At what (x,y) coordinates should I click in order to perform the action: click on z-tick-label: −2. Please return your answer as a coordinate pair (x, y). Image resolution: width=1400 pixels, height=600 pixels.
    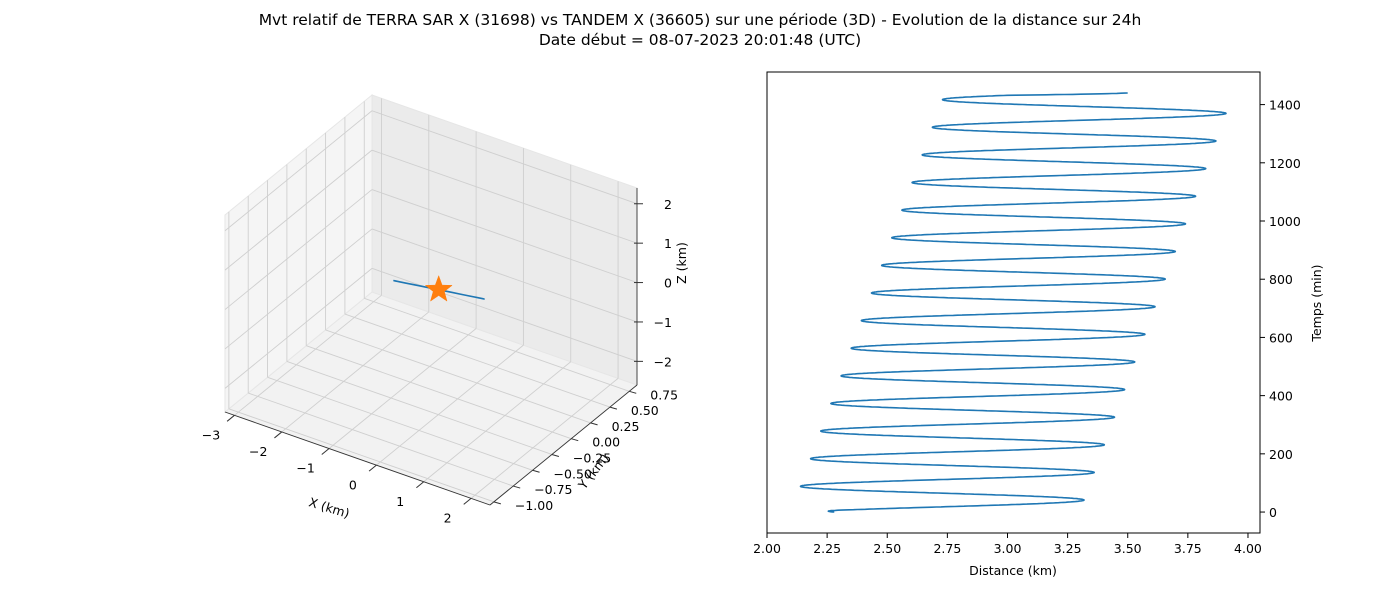
    Looking at the image, I should click on (663, 361).